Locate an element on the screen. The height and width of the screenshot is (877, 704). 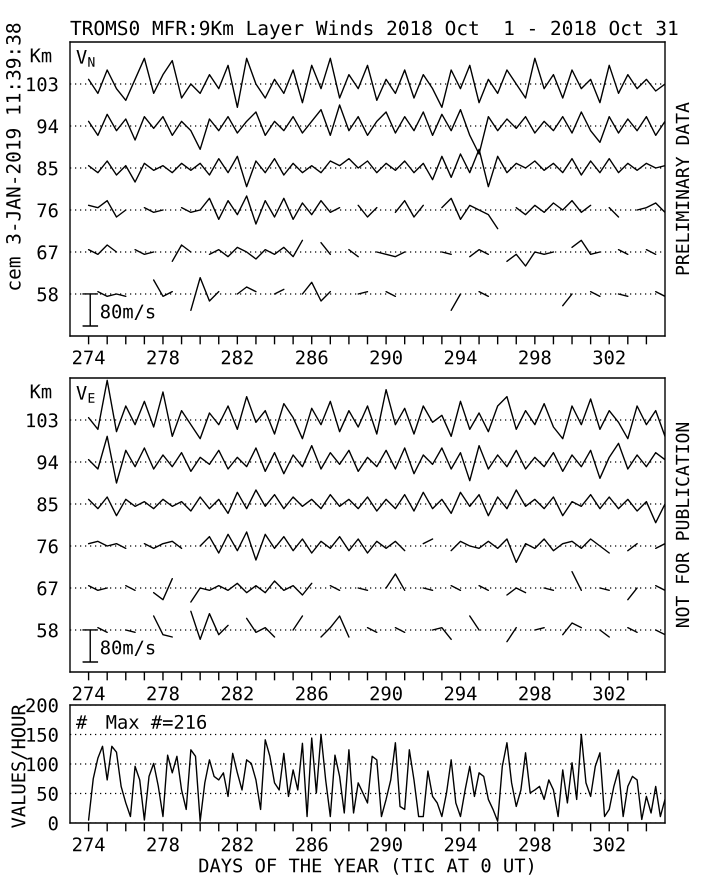
annotation: V$_{N}$ is located at coordinates (85, 58).